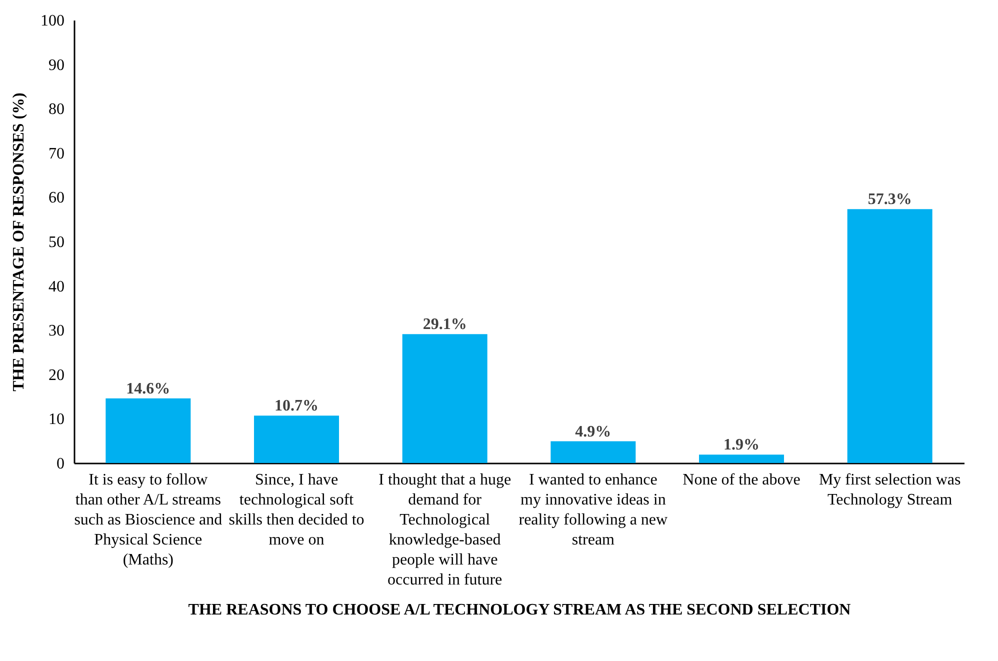 Image resolution: width=998 pixels, height=661 pixels. Describe the element at coordinates (889, 490) in the screenshot. I see `x-tick-label: My first selection was Technology Stream` at that location.